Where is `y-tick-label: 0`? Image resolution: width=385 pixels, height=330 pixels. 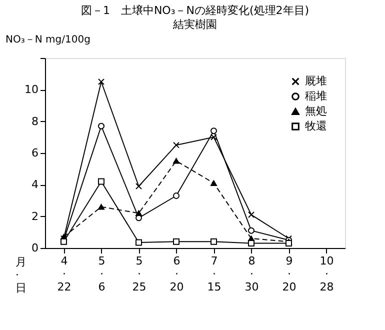
y-tick-label: 0 is located at coordinates (35, 248).